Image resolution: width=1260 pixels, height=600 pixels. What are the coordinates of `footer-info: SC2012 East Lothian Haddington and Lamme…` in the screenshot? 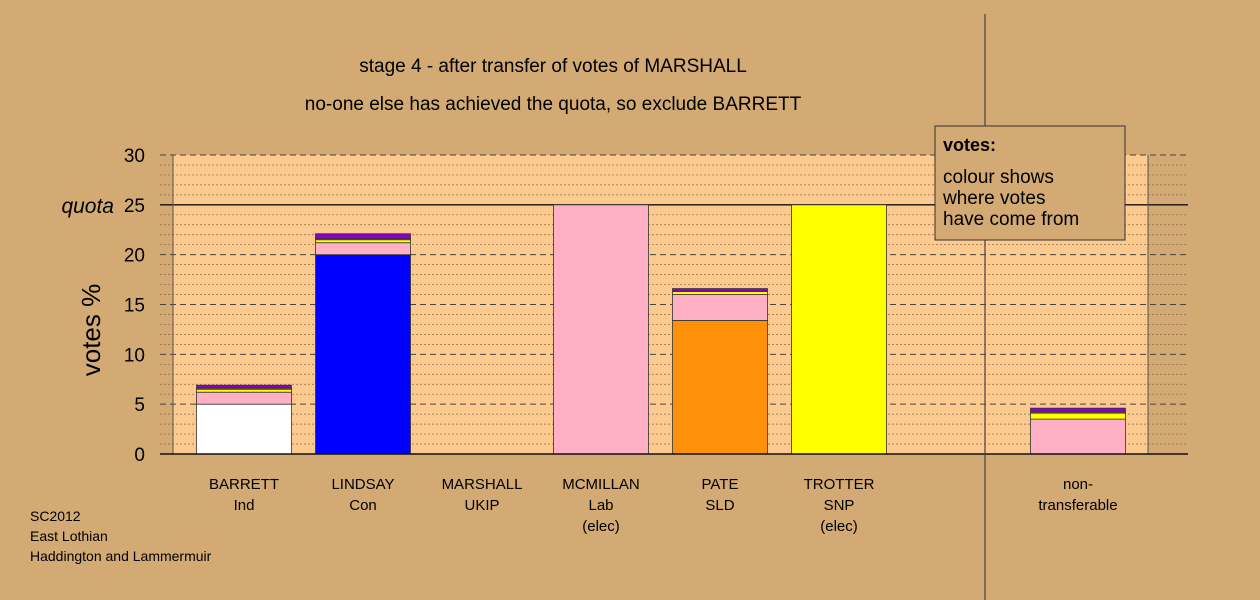 It's located at (120, 536).